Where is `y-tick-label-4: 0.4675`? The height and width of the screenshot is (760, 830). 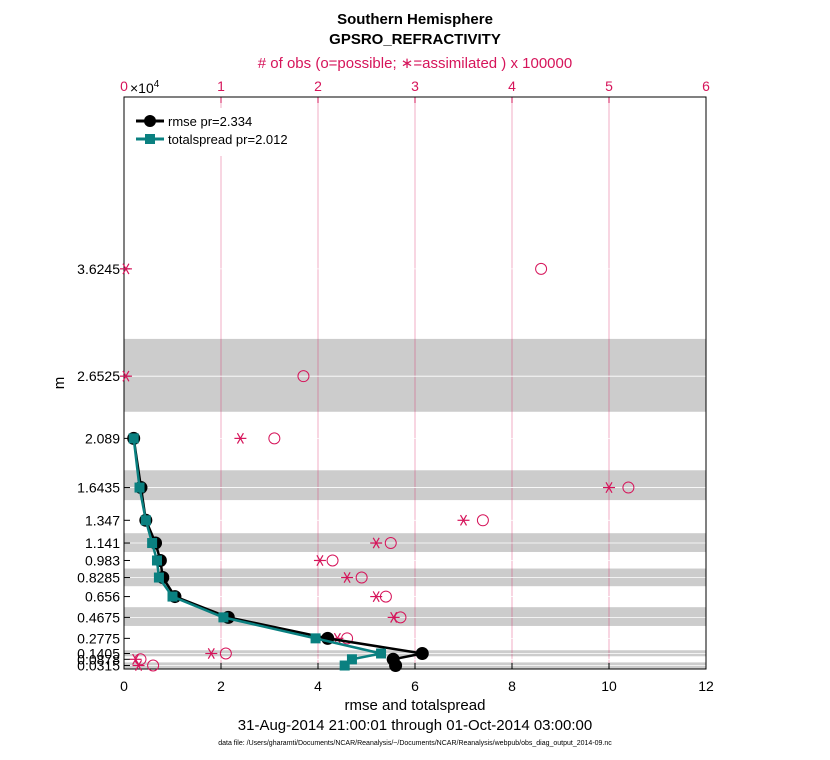 y-tick-label-4: 0.4675 is located at coordinates (98, 617).